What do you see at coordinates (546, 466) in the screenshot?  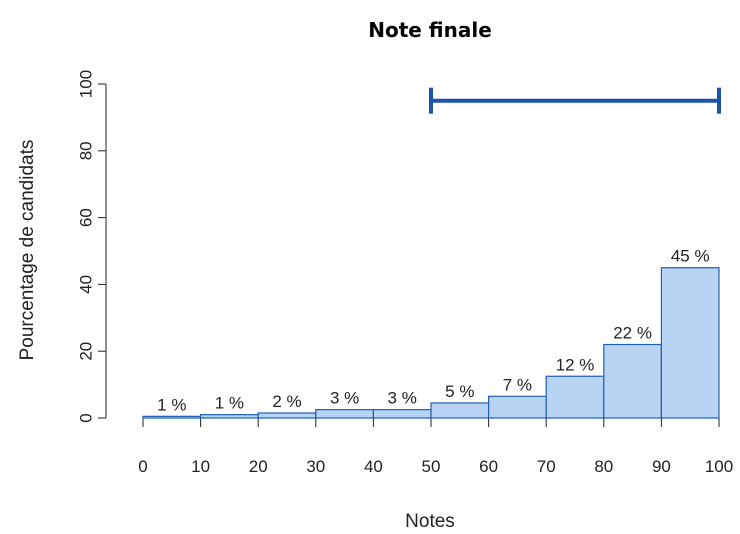 I see `x-tick-label: 70` at bounding box center [546, 466].